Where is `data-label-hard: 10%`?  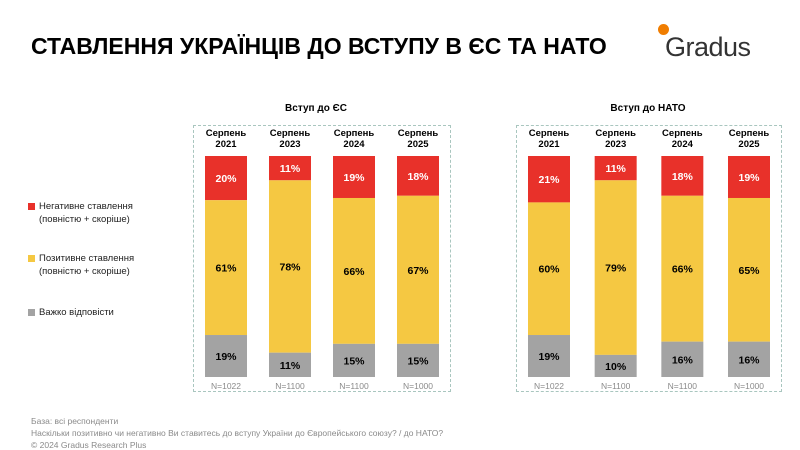 data-label-hard: 10% is located at coordinates (616, 367).